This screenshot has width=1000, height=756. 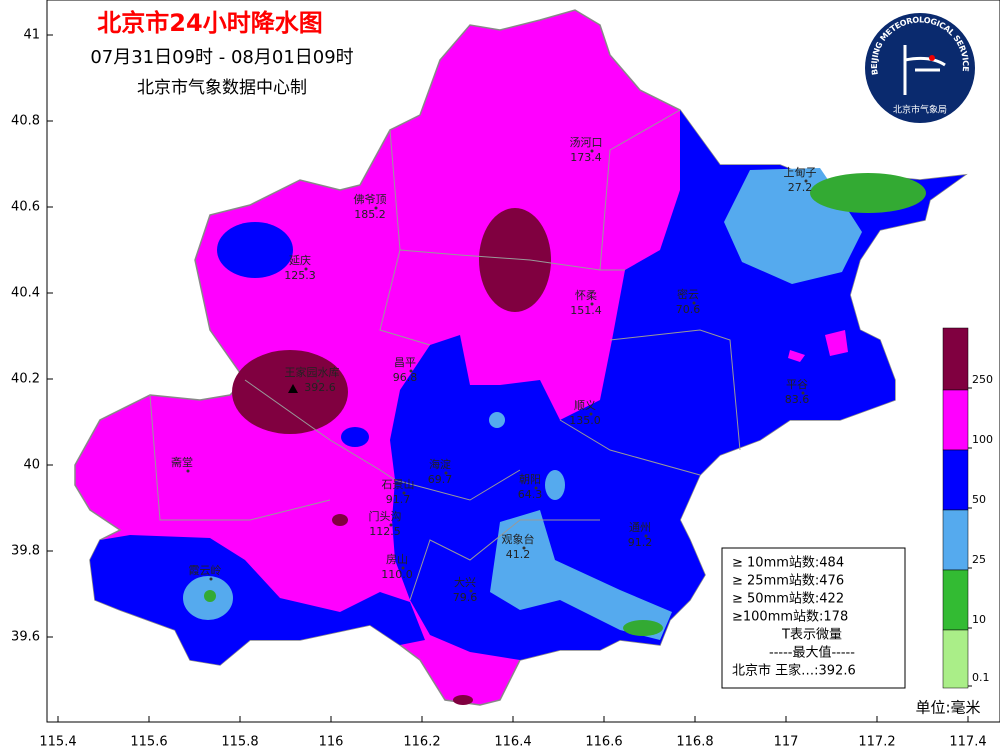 What do you see at coordinates (790, 617) in the screenshot?
I see `stats-line: ≥100mm站数:178` at bounding box center [790, 617].